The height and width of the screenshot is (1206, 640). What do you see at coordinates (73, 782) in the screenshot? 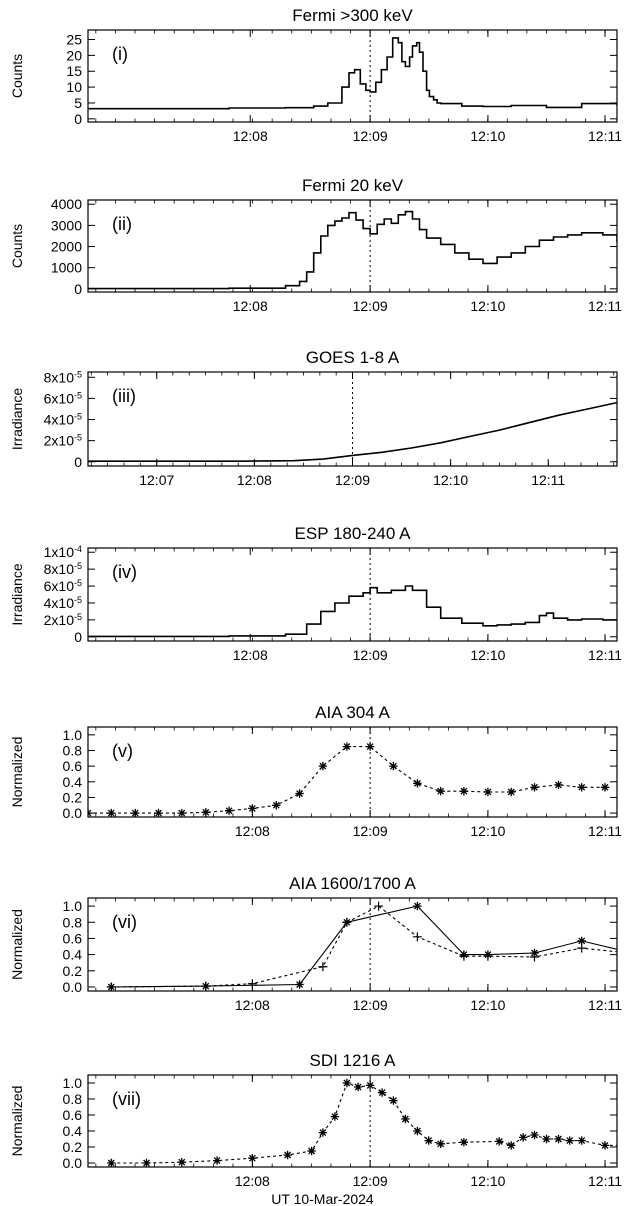
I see `y-tick-label: 0.4` at bounding box center [73, 782].